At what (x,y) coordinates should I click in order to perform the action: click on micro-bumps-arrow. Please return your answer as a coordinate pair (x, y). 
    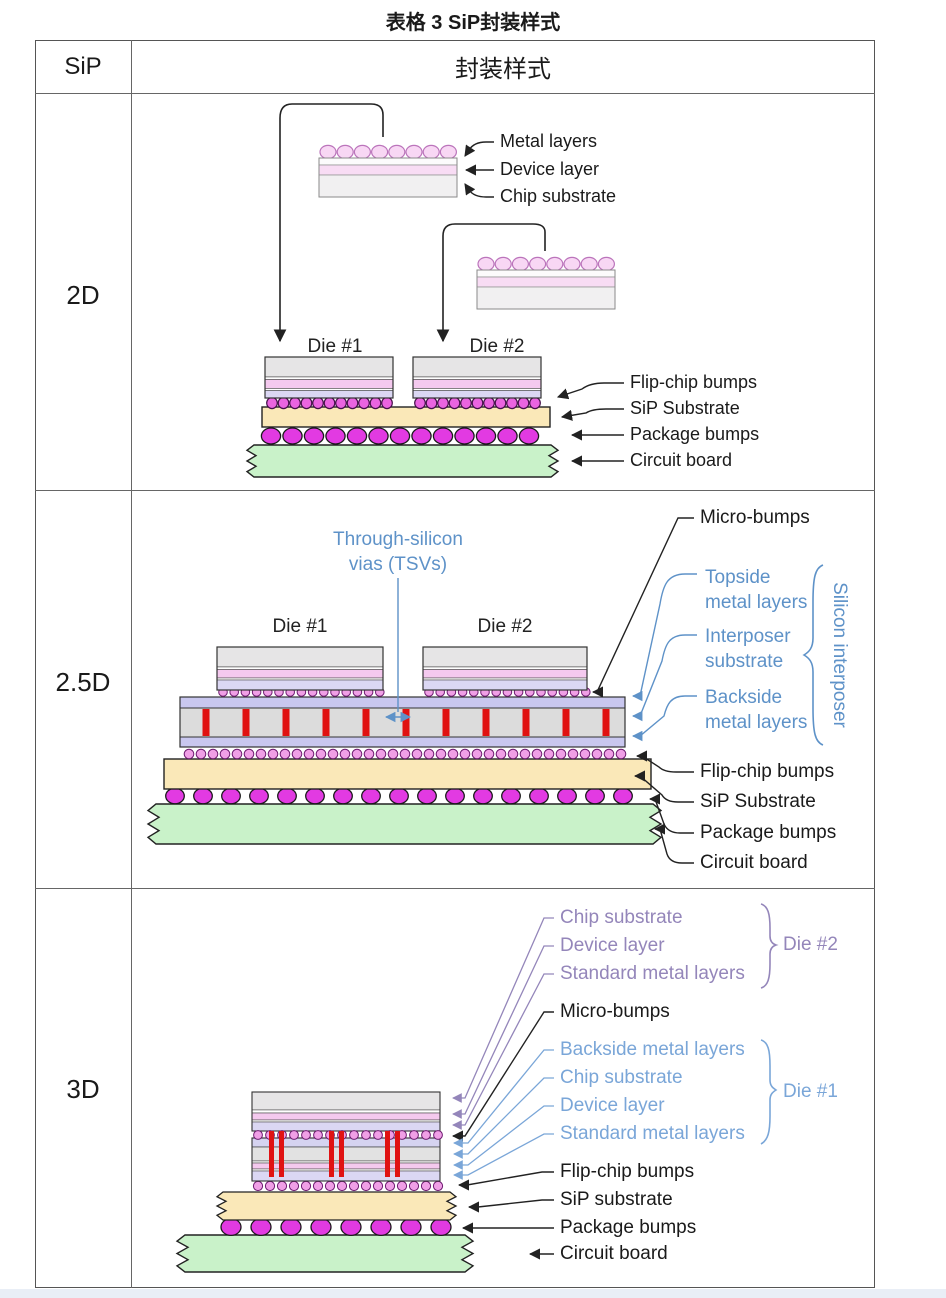
    Looking at the image, I should click on (502, 1076).